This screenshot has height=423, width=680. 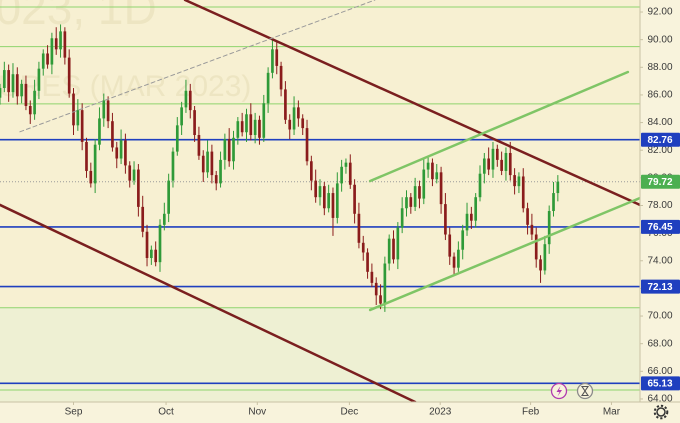 I want to click on last-price-label: 79.72, so click(x=659, y=182).